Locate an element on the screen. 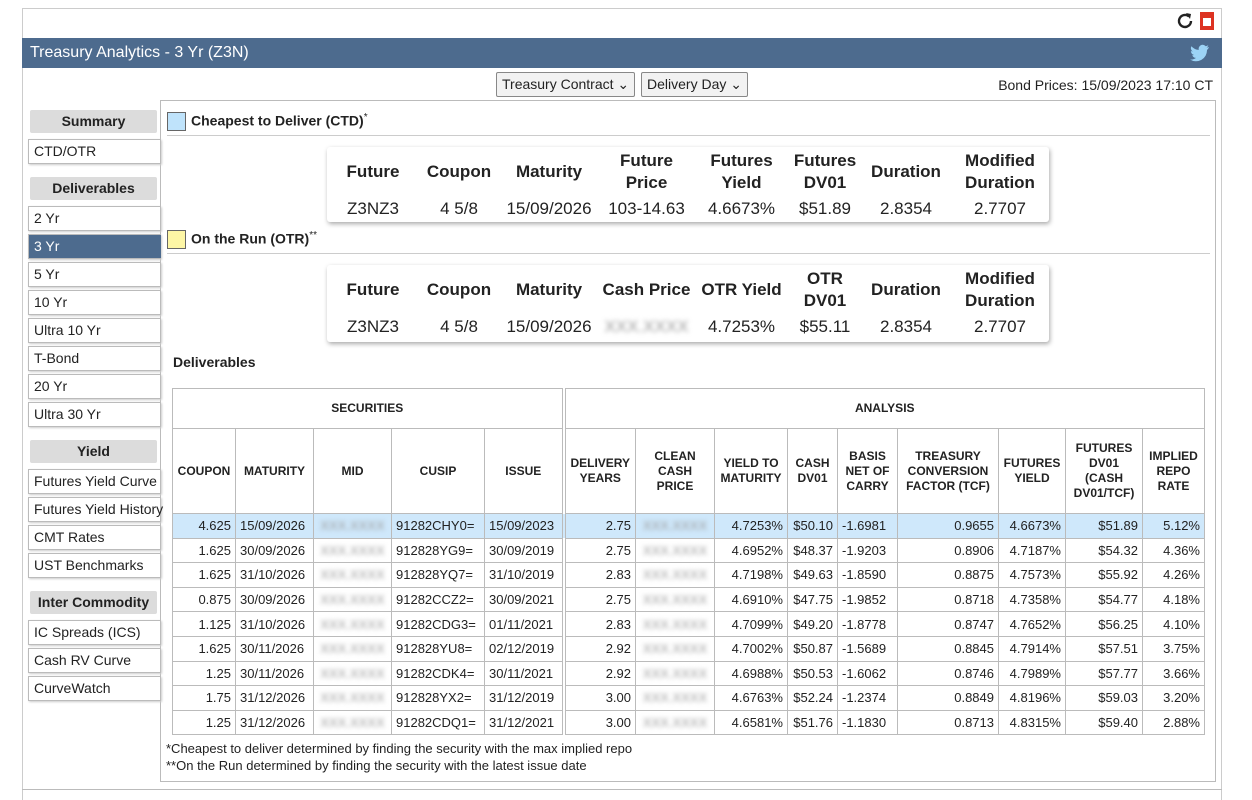  value: 2.8354 is located at coordinates (906, 208).